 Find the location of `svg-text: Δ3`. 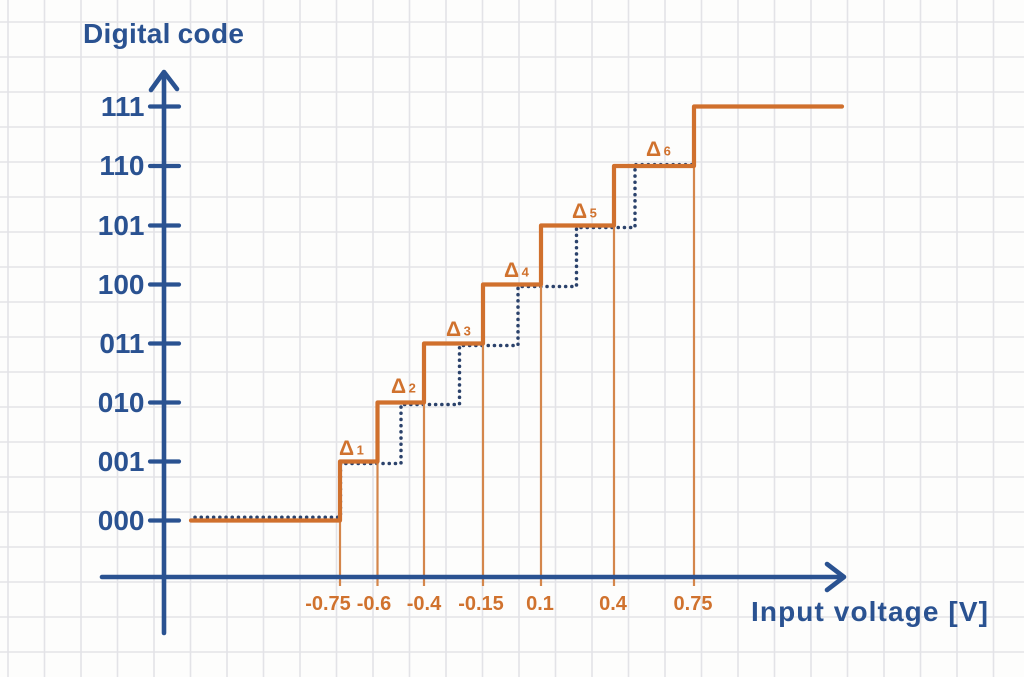

svg-text: Δ3 is located at coordinates (458, 329).